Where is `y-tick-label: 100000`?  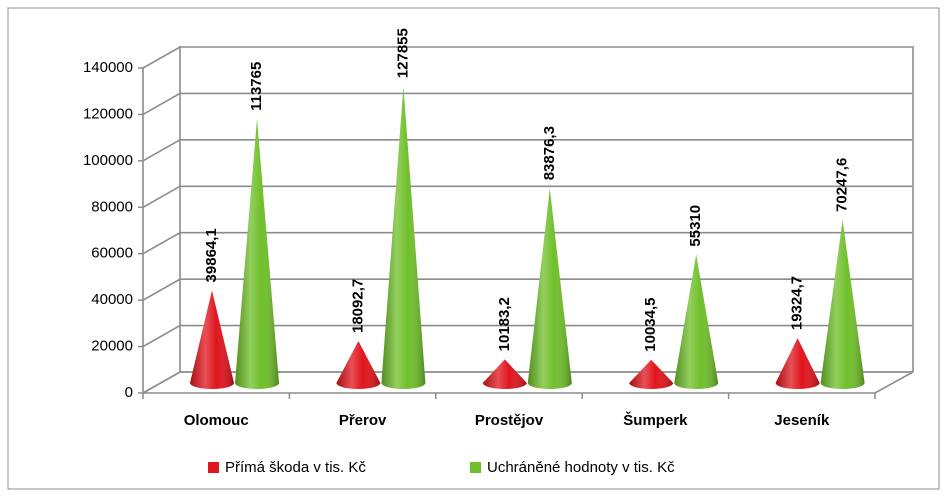
y-tick-label: 100000 is located at coordinates (108, 160).